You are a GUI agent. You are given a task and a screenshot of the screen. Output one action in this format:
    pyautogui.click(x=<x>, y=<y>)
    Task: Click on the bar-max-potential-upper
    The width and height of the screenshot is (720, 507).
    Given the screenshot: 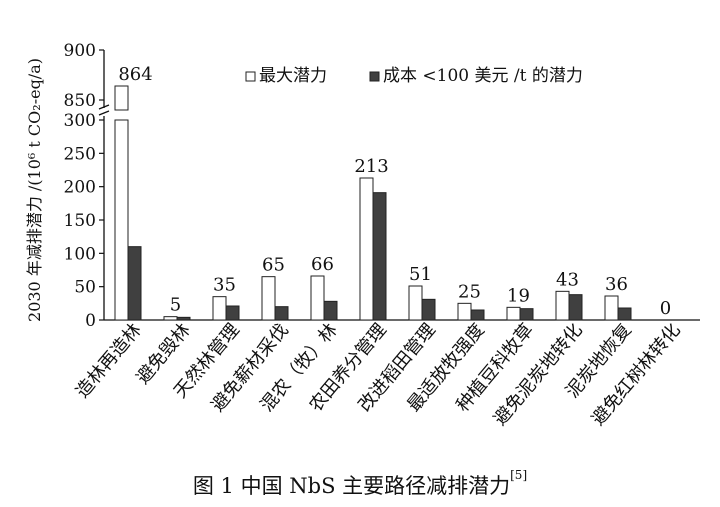 What is the action you would take?
    pyautogui.click(x=121, y=98)
    